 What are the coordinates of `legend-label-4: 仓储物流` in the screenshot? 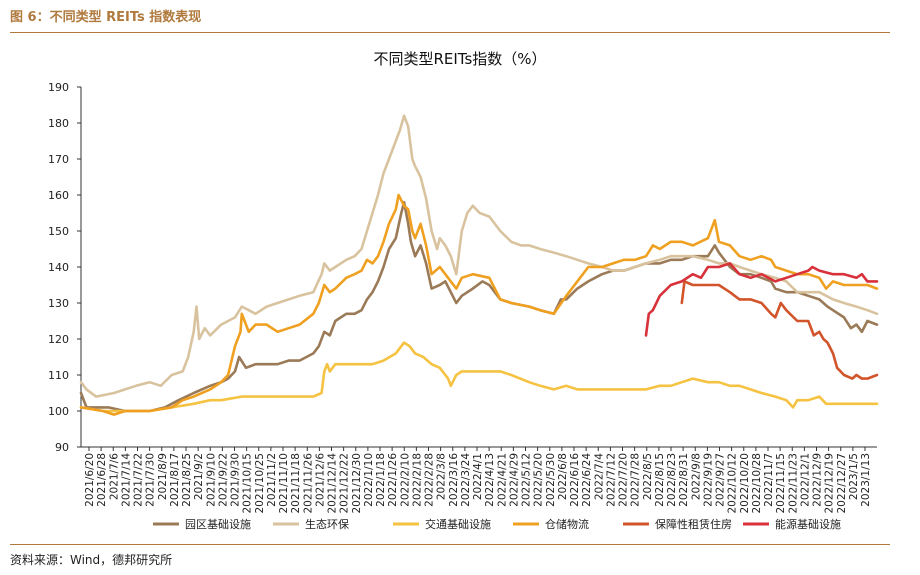 It's located at (567, 524).